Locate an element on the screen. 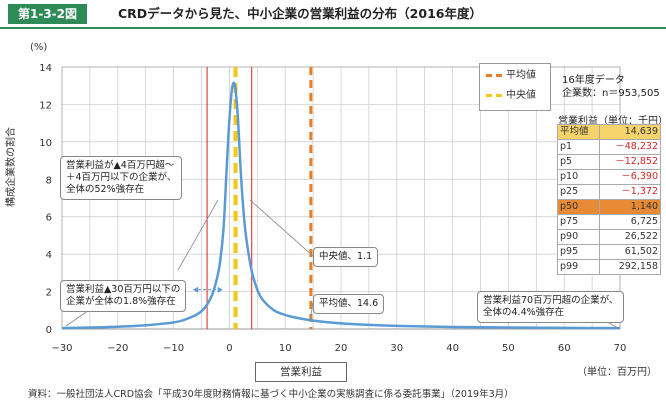 The width and height of the screenshot is (666, 404). table-row-value: 14,639 is located at coordinates (630, 132).